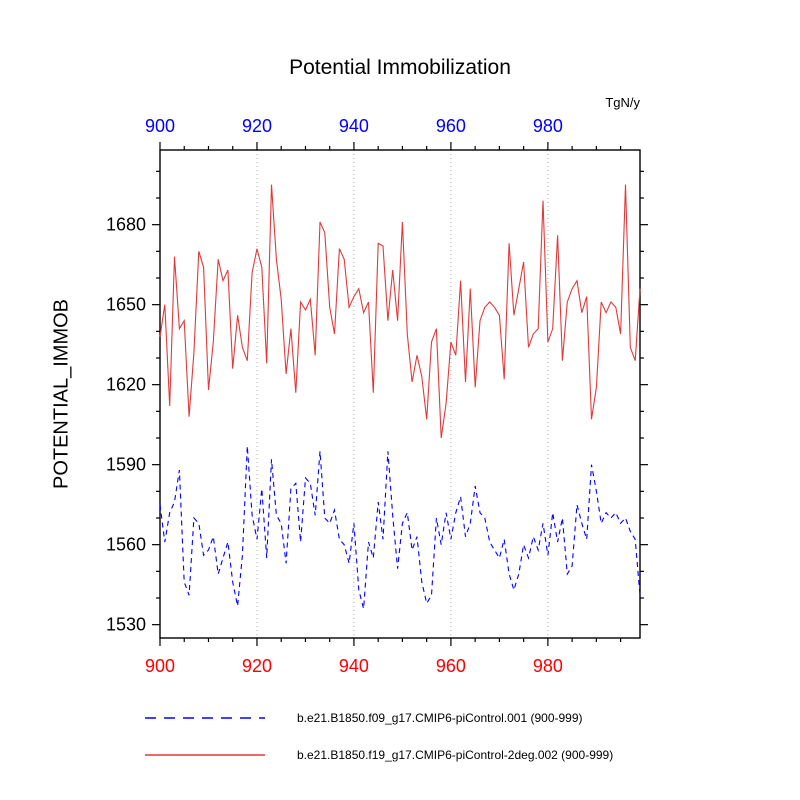 The height and width of the screenshot is (800, 800). Describe the element at coordinates (126, 545) in the screenshot. I see `svg-text: 1560` at that location.